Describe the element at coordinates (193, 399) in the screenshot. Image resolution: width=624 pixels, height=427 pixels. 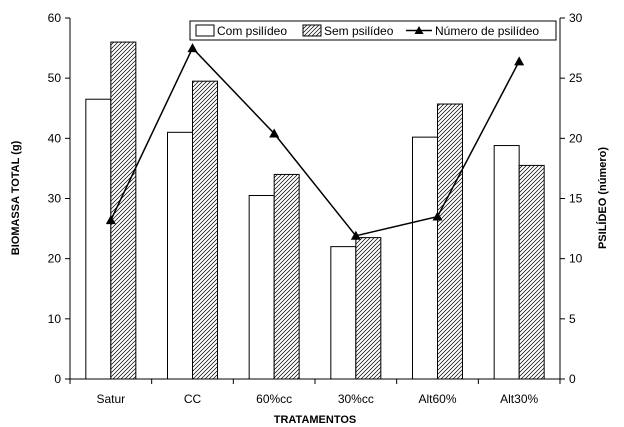
I see `x-tick-label: CC` at that location.